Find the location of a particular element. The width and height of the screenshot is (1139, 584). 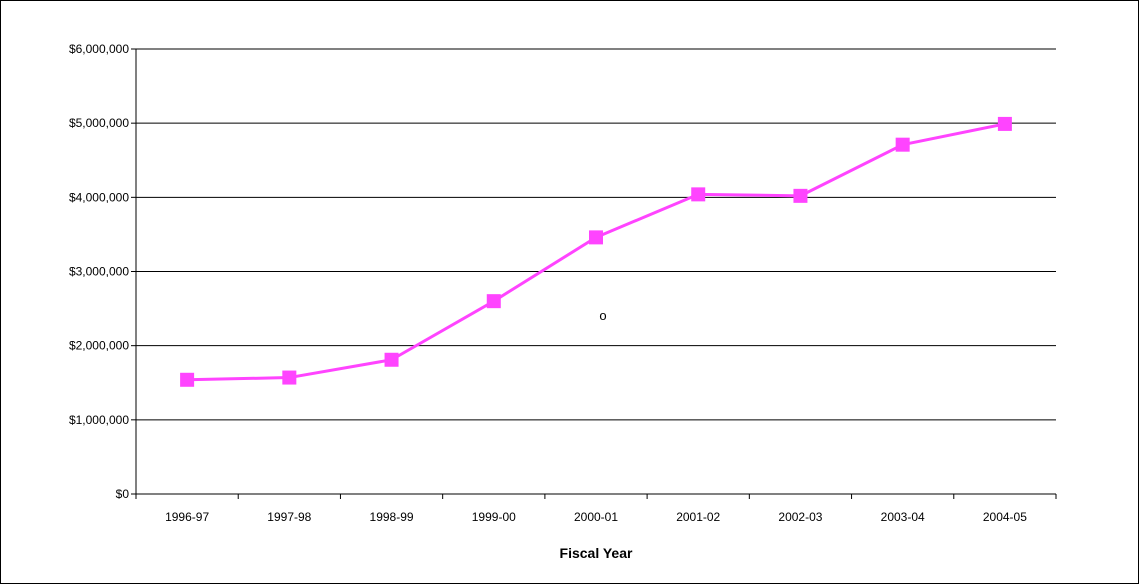

y-tick-label: $1,000,000 is located at coordinates (99, 420).